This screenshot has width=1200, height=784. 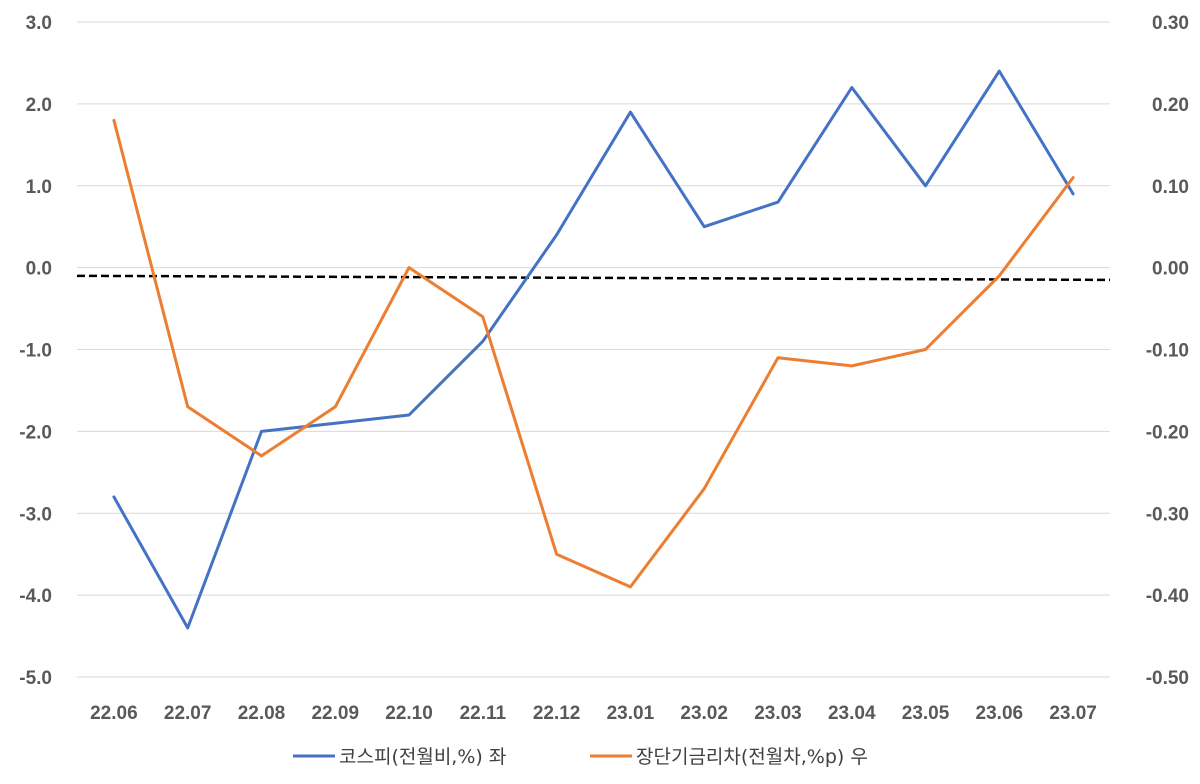 What do you see at coordinates (35, 514) in the screenshot?
I see `left-tick-label: -3.0` at bounding box center [35, 514].